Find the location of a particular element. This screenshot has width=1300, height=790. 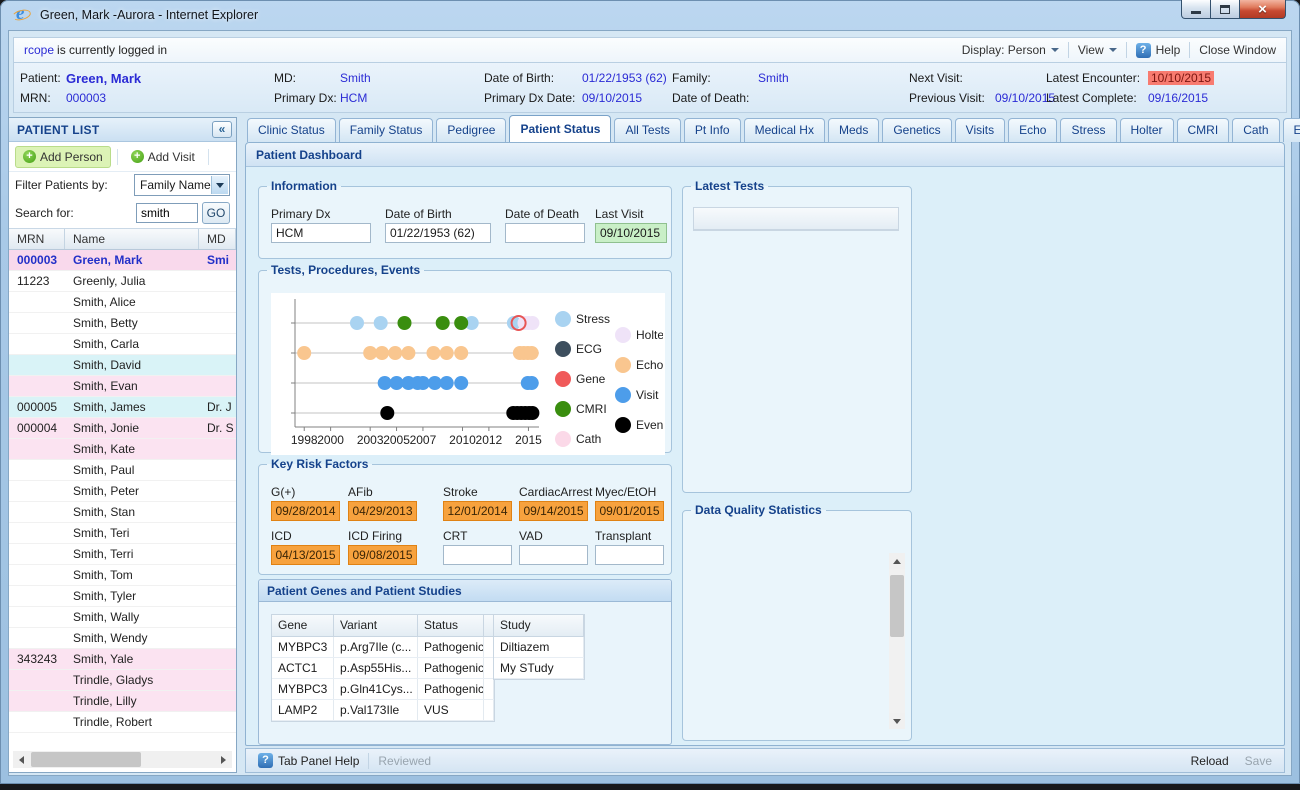

patient-row-smith-betty: Smith, Betty is located at coordinates (122, 323).